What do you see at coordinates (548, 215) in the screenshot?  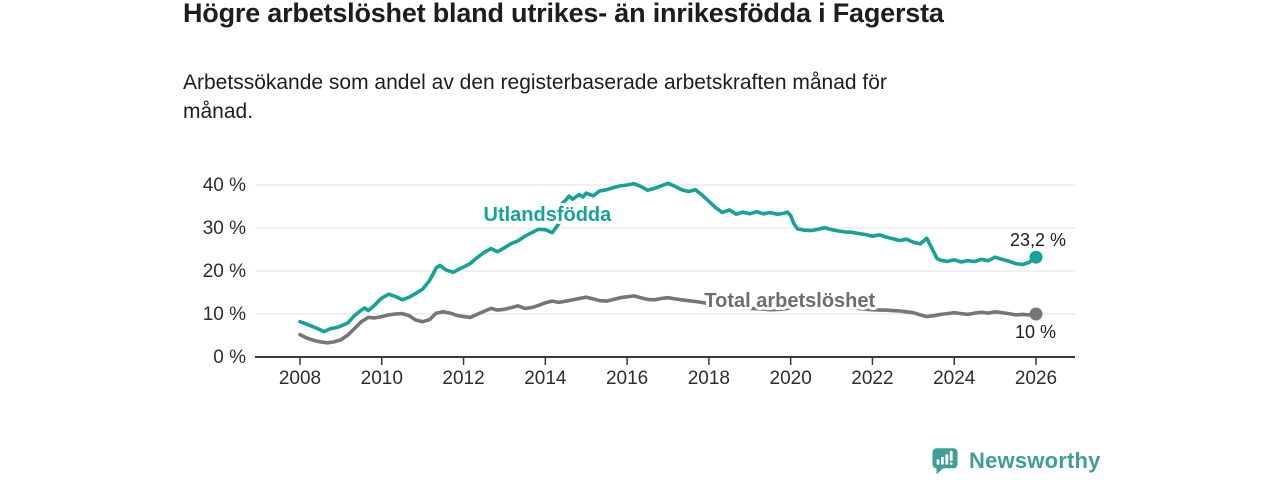 I see `series-name-label-0: Utlandsfödda` at bounding box center [548, 215].